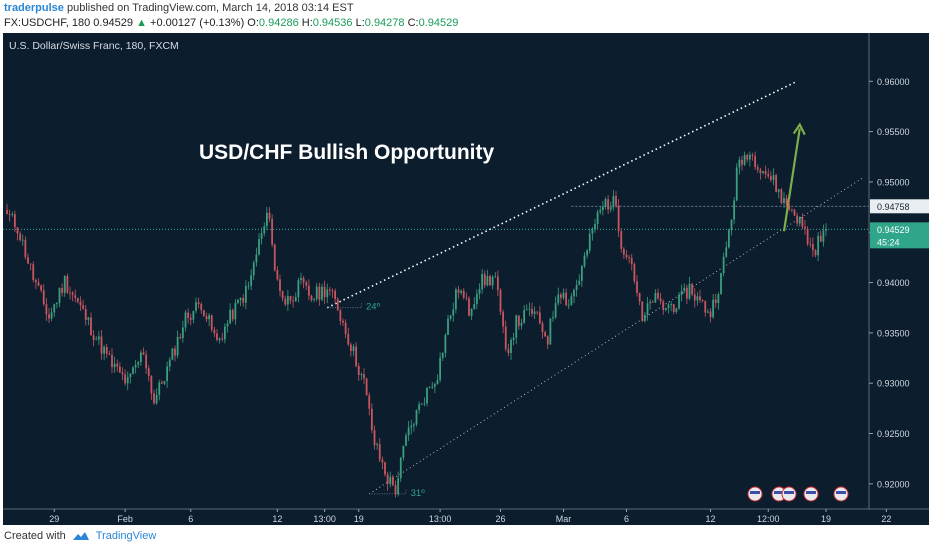 The width and height of the screenshot is (932, 550). I want to click on time-axis: 29 Feb 6 12 13:00 19 13:00 26 Mar 6 12 12:00 19 22, so click(470, 516).